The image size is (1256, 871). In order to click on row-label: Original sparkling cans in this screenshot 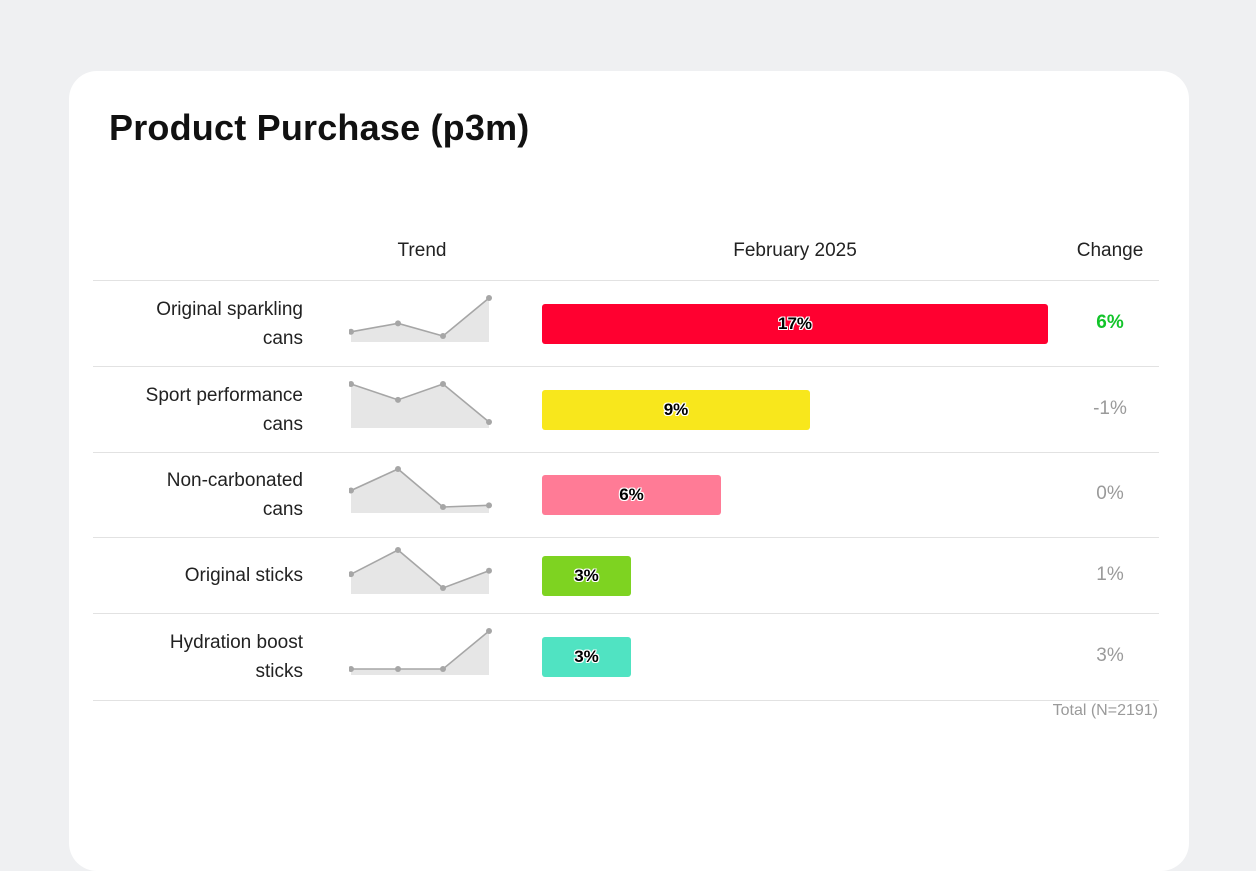, I will do `click(229, 323)`.